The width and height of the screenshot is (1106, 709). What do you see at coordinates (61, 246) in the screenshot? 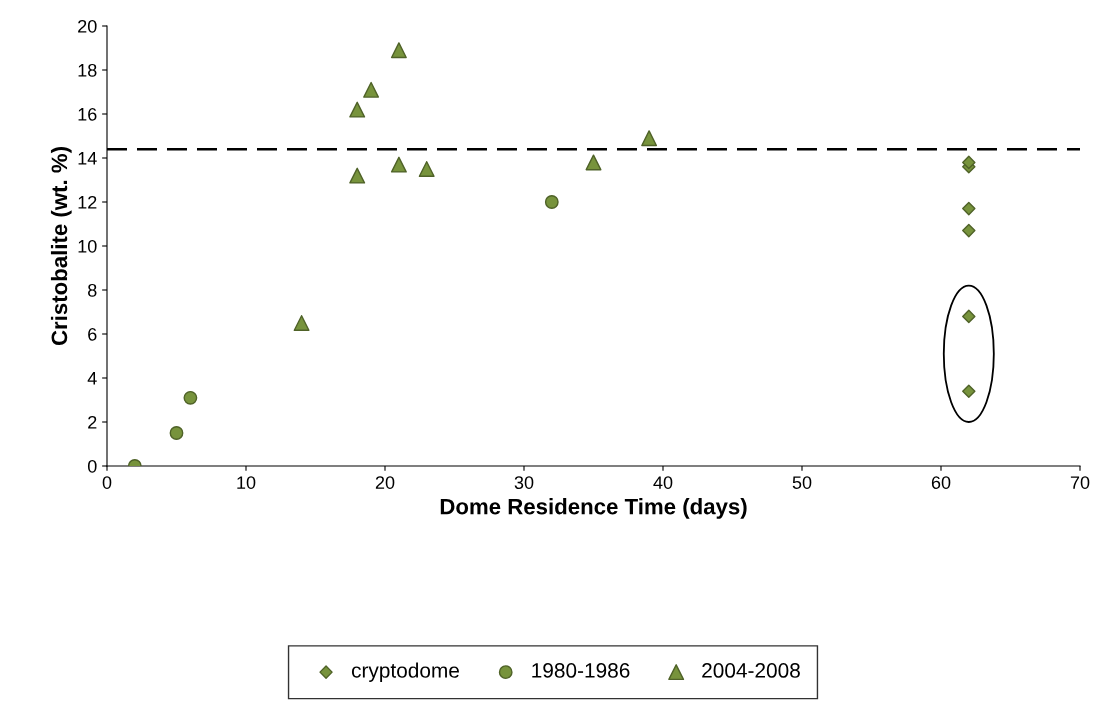
I see `y-axis-title: Cristobalite (wt. %)` at bounding box center [61, 246].